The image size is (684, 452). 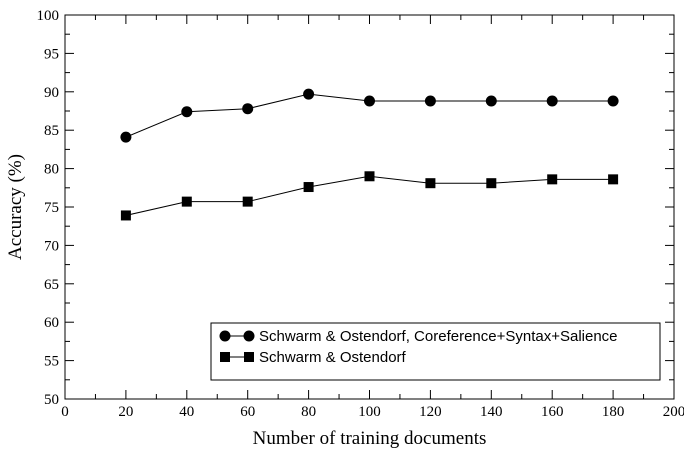 What do you see at coordinates (247, 412) in the screenshot?
I see `x-tick-label: 60` at bounding box center [247, 412].